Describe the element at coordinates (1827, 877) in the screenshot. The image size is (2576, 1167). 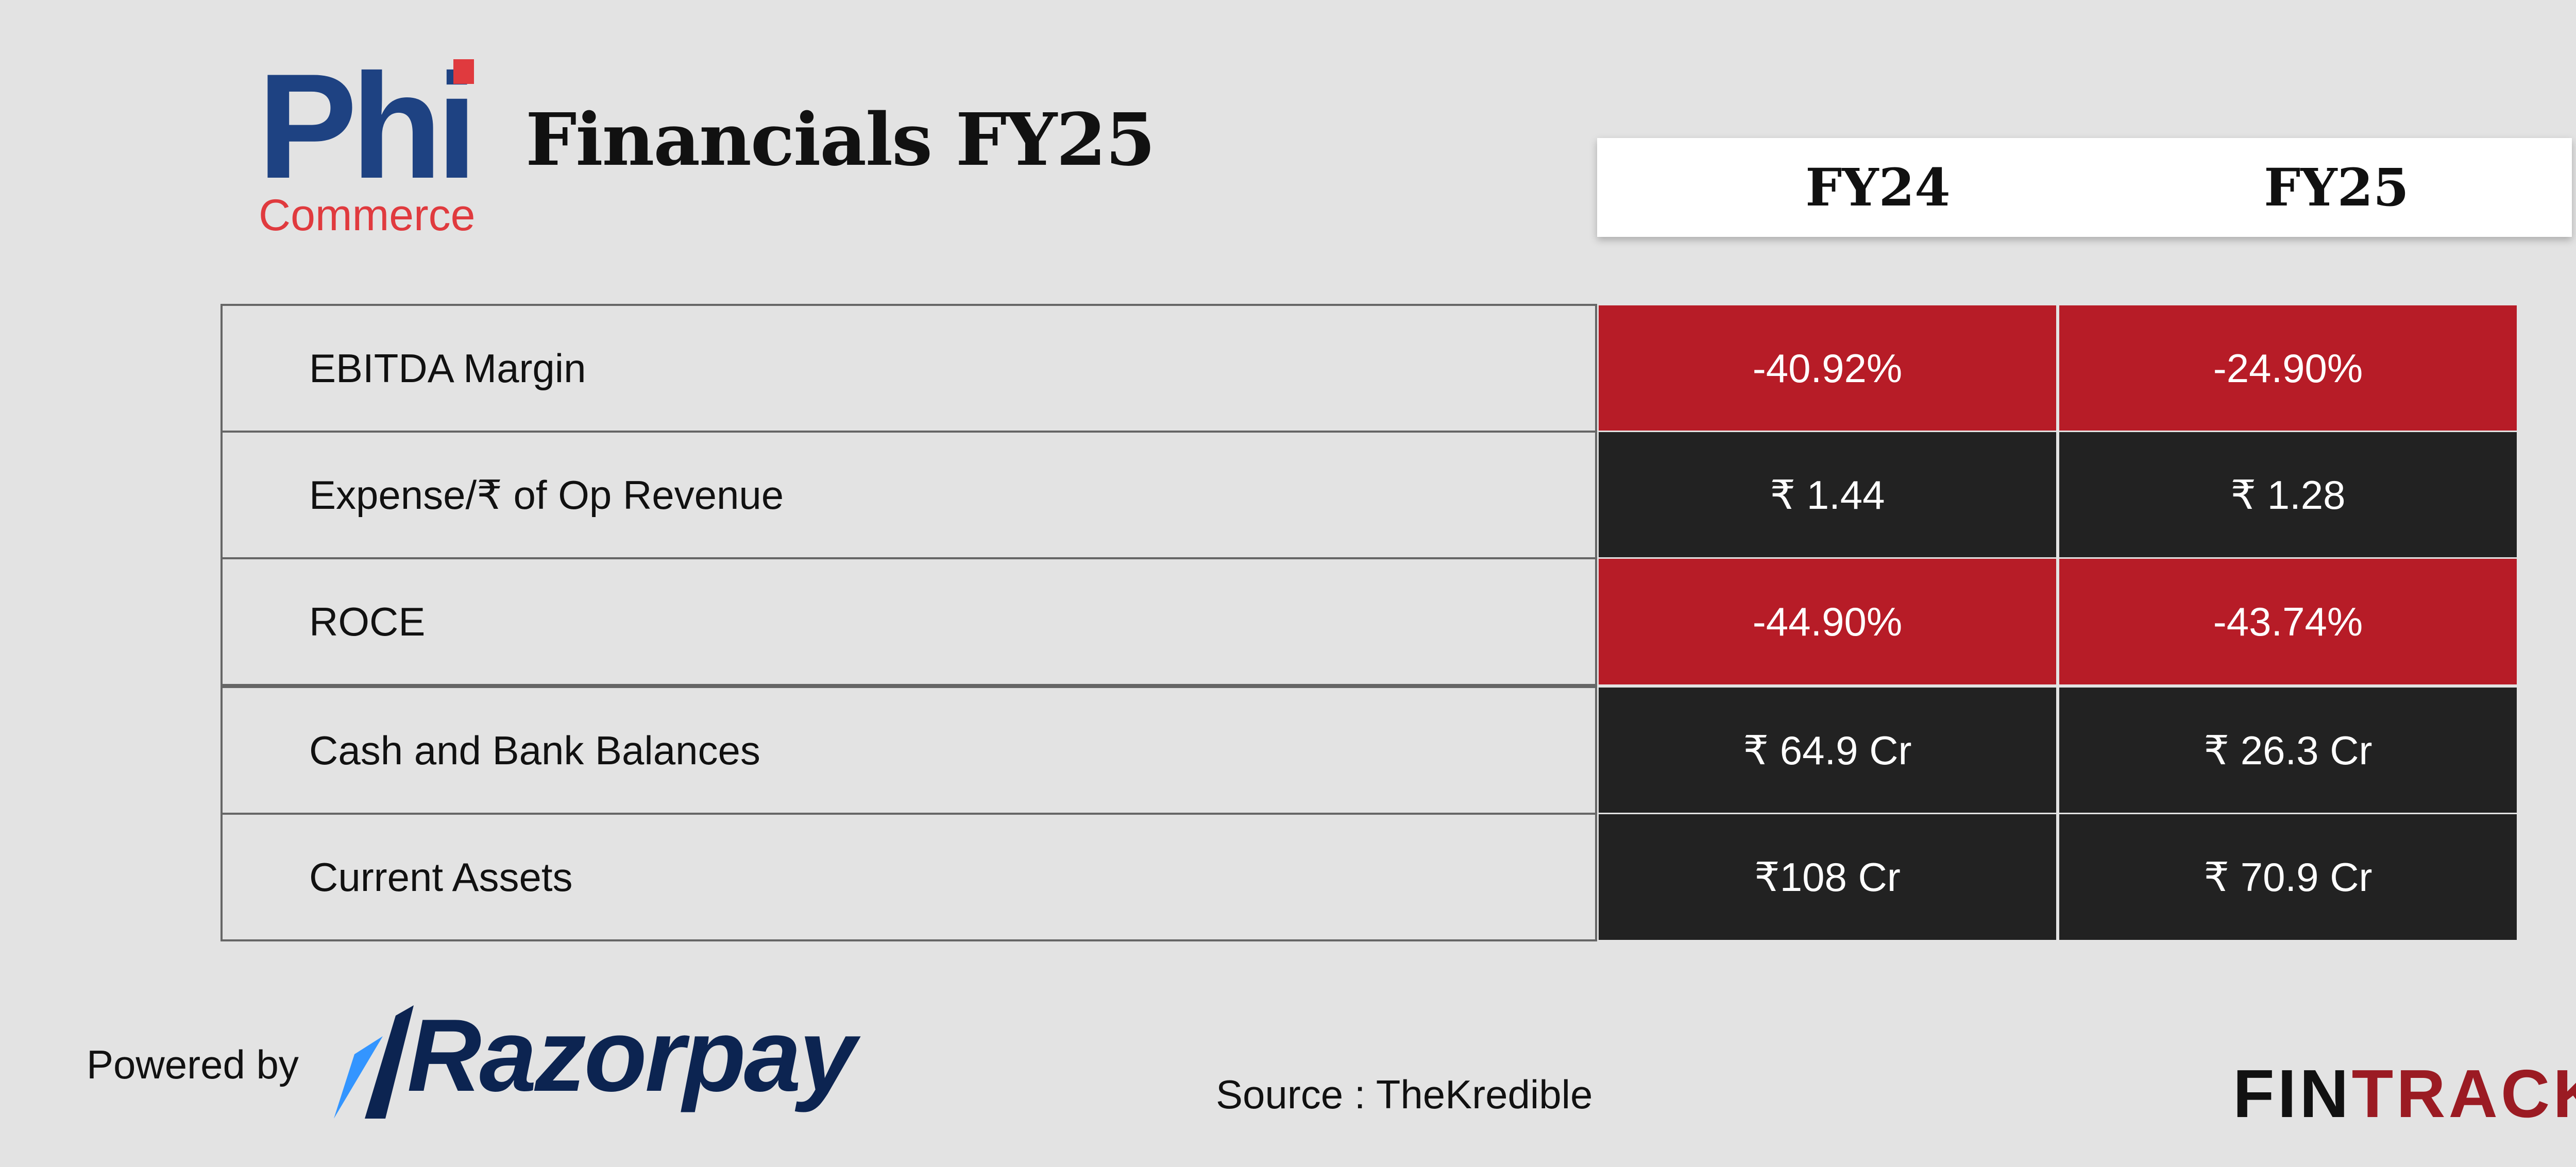
I see `fy24-value: ₹108 Cr` at that location.